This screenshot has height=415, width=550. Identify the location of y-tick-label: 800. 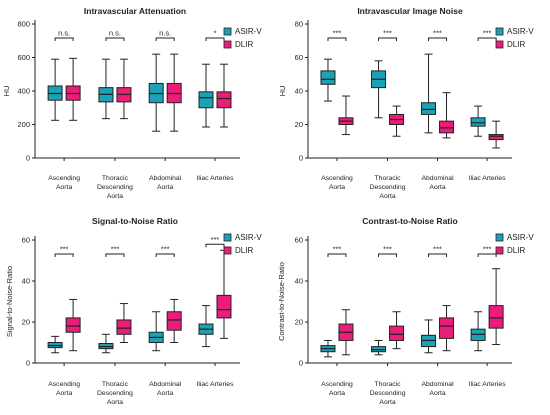
(23, 24).